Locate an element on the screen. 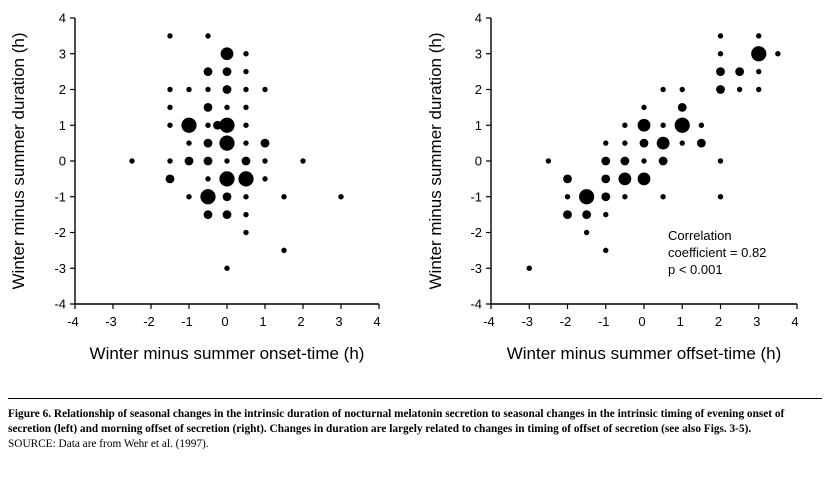  y-tick-label: -1 is located at coordinates (476, 196).